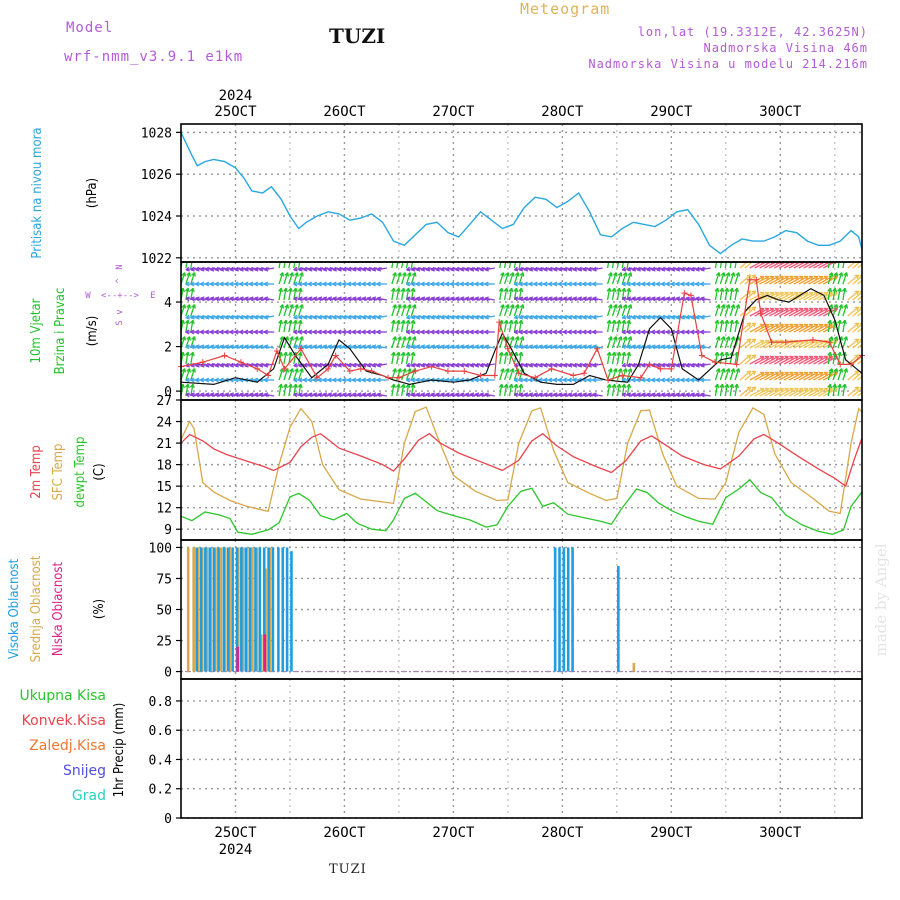 The image size is (900, 900). What do you see at coordinates (671, 833) in the screenshot?
I see `bottom-date-label: 29OCT` at bounding box center [671, 833].